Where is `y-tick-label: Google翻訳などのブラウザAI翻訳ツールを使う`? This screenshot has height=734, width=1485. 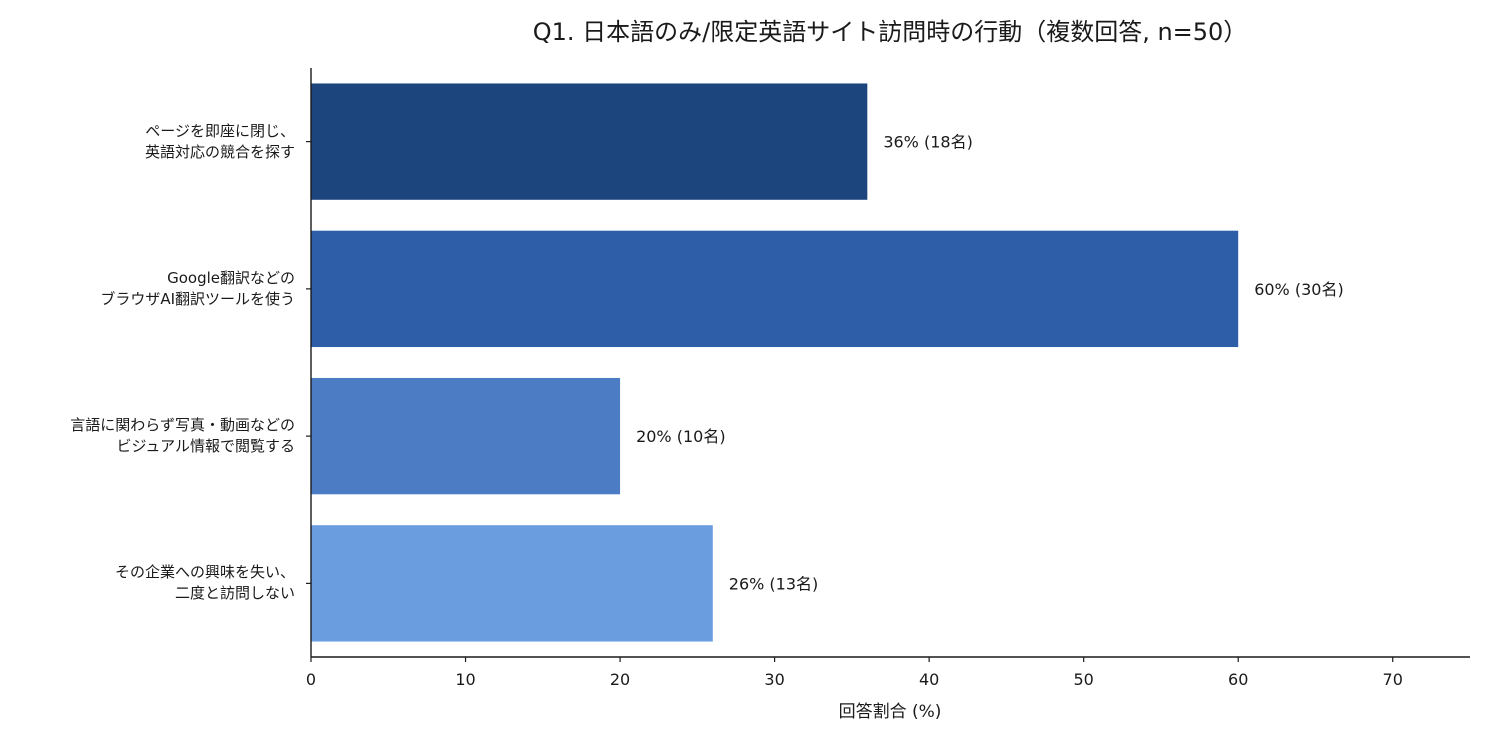 y-tick-label: Google翻訳などのブラウザAI翻訳ツールを使う is located at coordinates (197, 289).